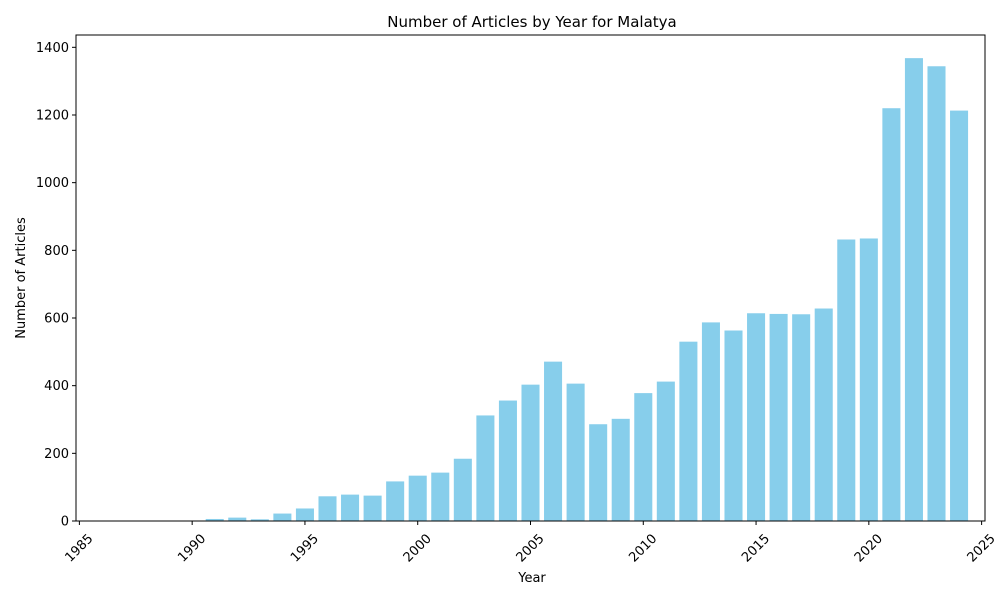 The width and height of the screenshot is (1000, 600). What do you see at coordinates (485, 468) in the screenshot?
I see `bar-2003` at bounding box center [485, 468].